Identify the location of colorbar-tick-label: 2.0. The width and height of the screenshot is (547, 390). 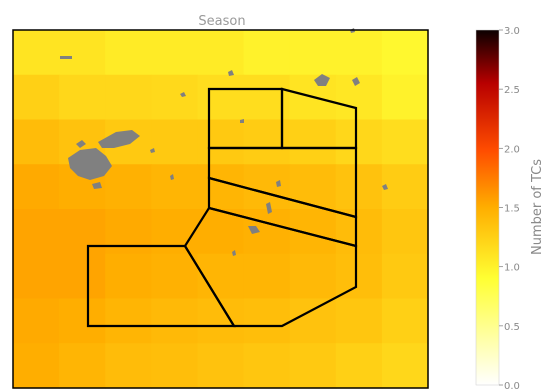
(512, 149).